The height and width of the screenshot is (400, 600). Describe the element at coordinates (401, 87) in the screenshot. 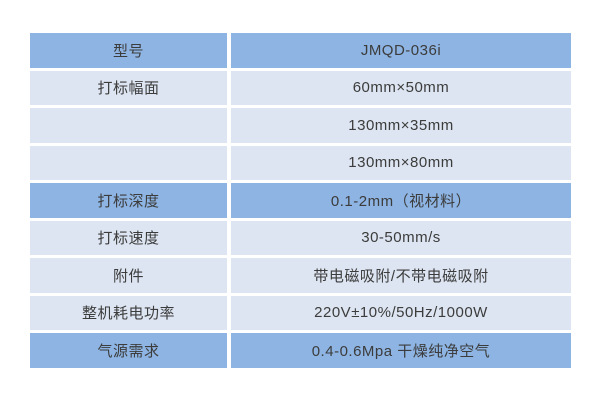

I see `spec-row-1-value: 60mm×50mm` at that location.